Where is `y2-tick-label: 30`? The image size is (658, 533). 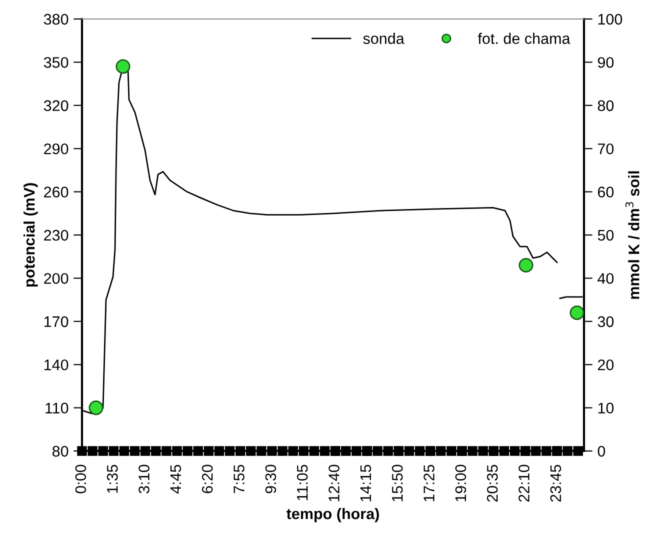 y2-tick-label: 30 is located at coordinates (606, 322).